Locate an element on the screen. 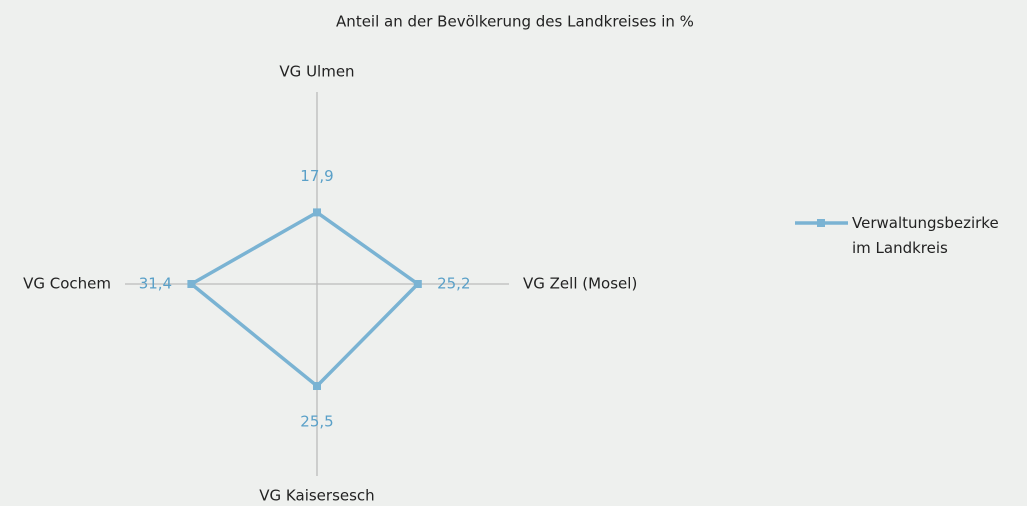 This screenshot has height=506, width=1027. series-line is located at coordinates (304, 299).